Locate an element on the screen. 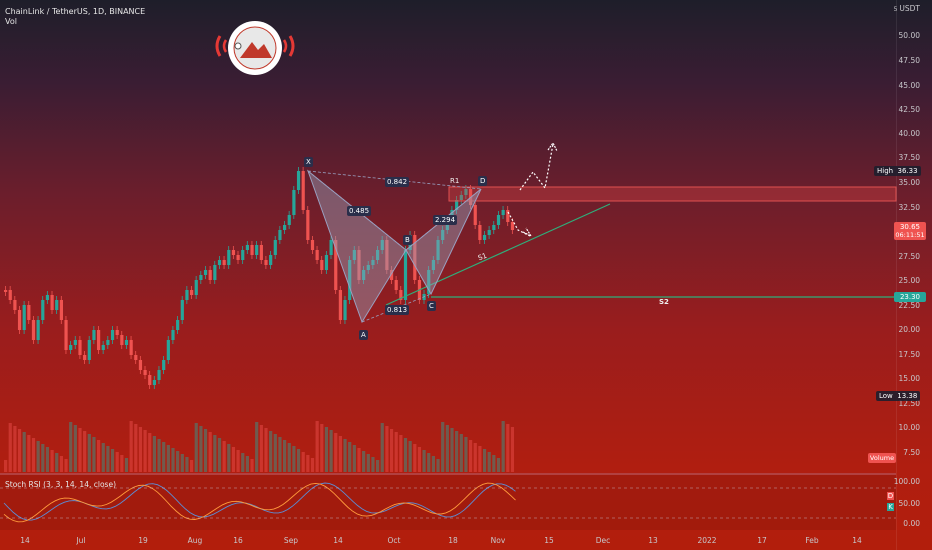  ratio-bd-label: 2.294 is located at coordinates (445, 220).